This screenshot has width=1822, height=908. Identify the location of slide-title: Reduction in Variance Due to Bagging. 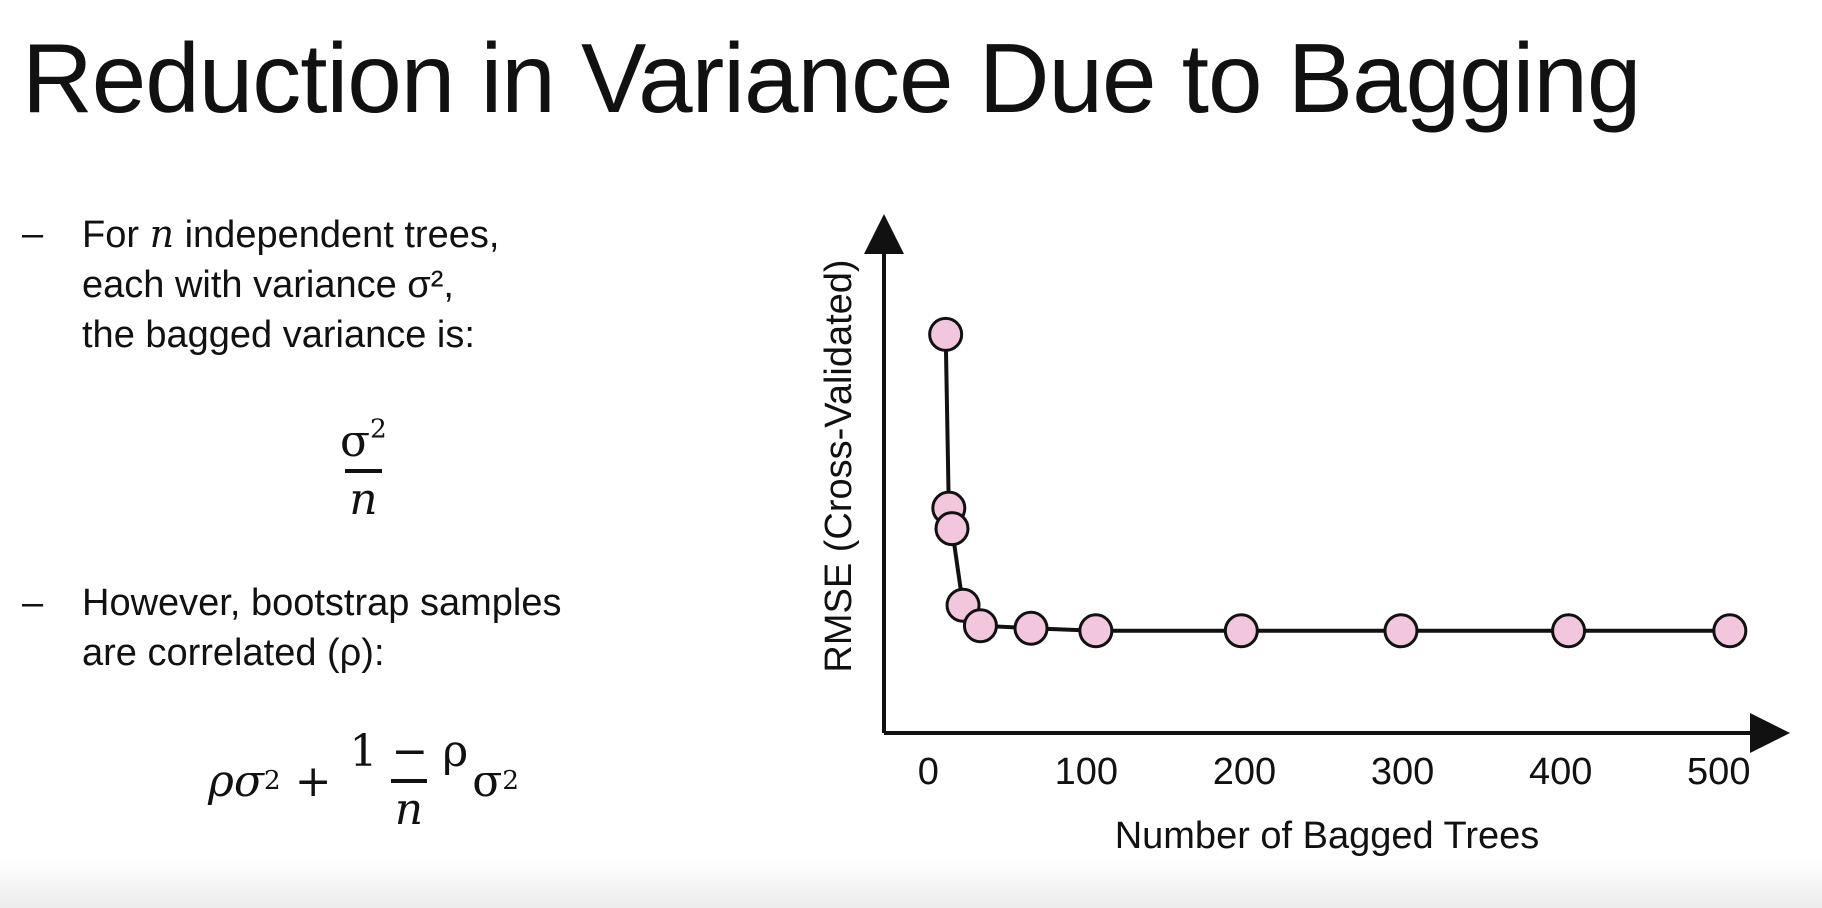
(831, 78).